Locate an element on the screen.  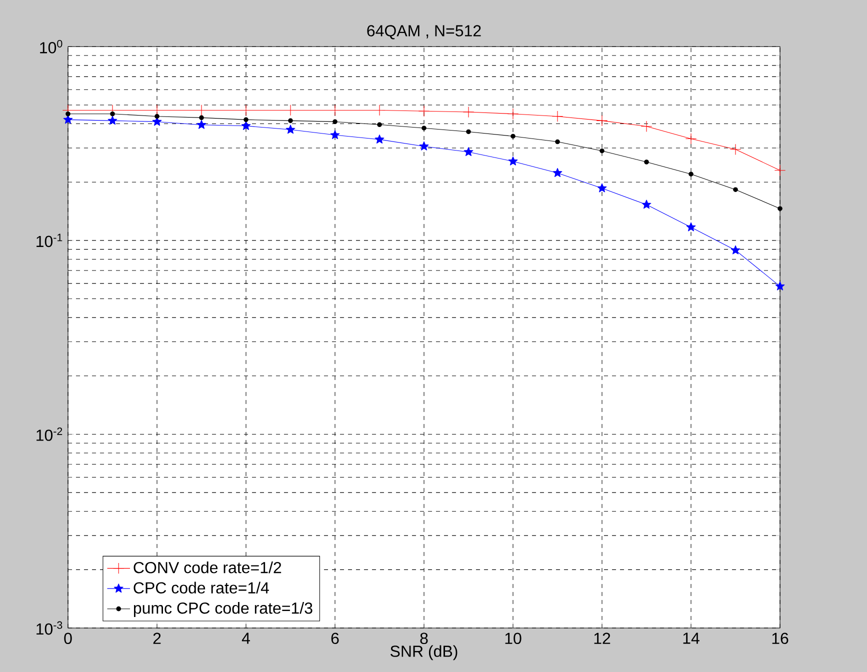
y-tick-label: 10$^{-2}$ is located at coordinates (49, 434).